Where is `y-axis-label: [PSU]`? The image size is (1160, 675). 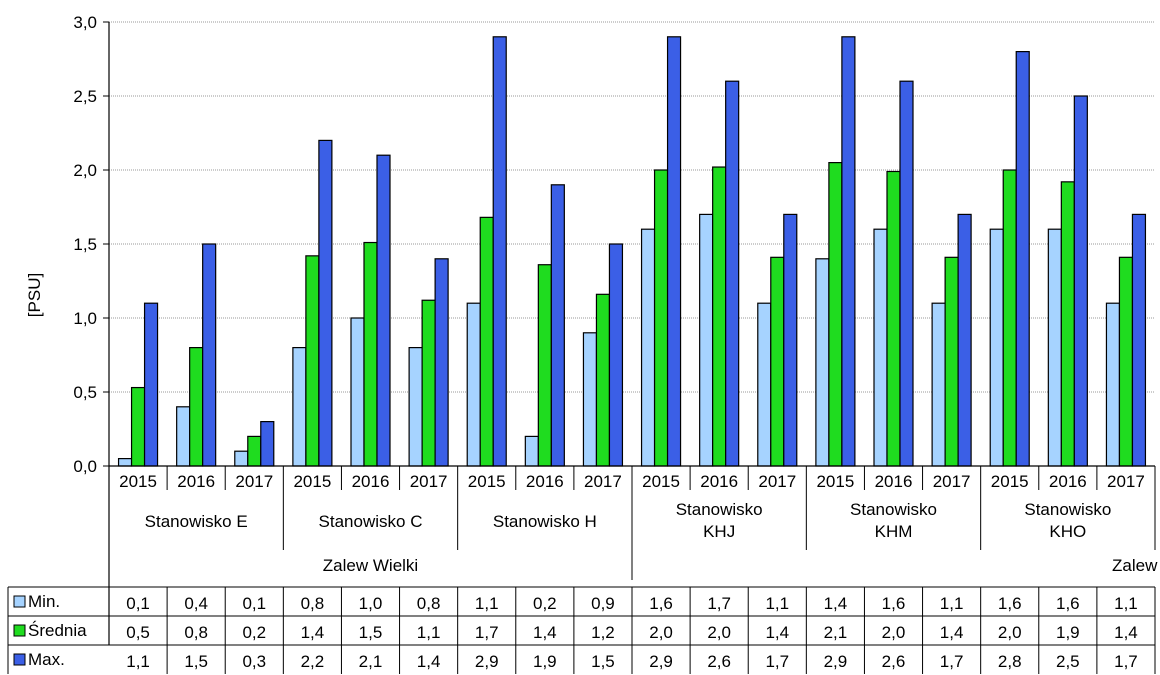 y-axis-label: [PSU] is located at coordinates (34, 295).